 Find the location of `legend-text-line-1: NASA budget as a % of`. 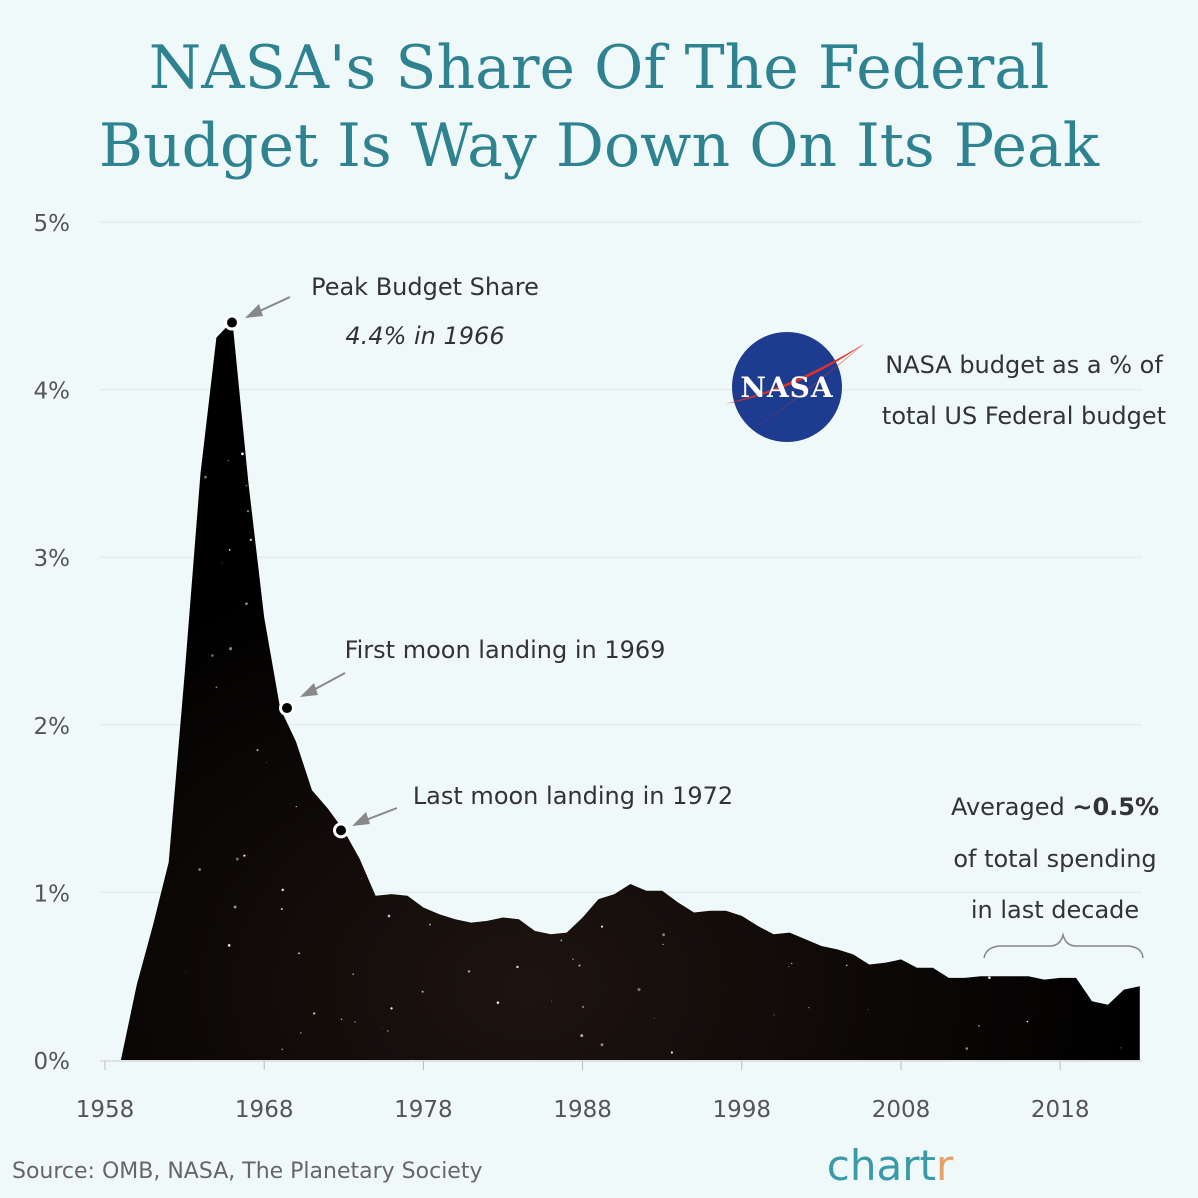

legend-text-line-1: NASA budget as a % of is located at coordinates (1024, 365).